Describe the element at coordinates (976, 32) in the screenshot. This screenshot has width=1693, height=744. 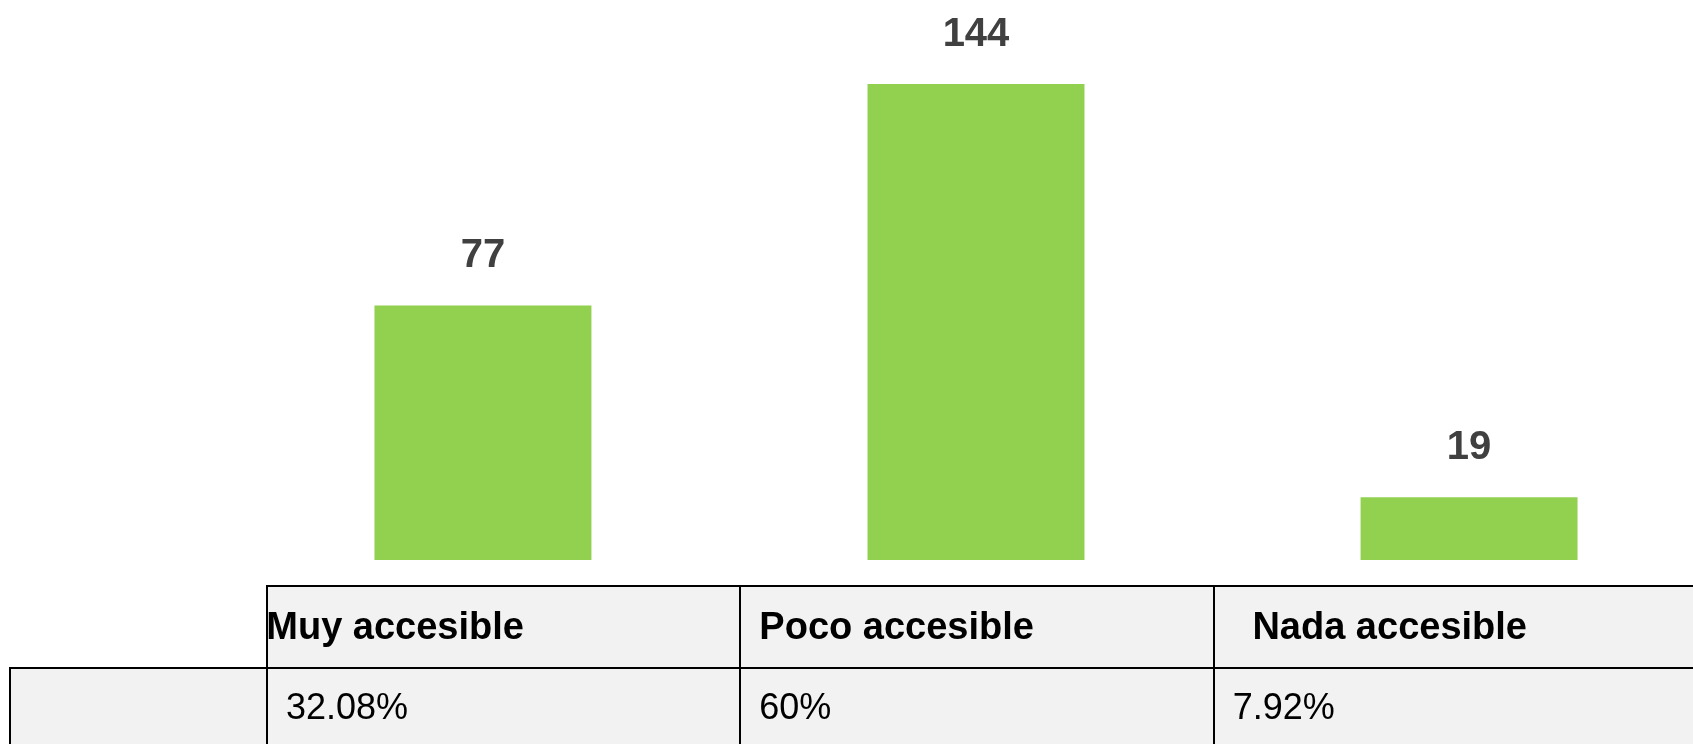
I see `data-label: 144` at that location.